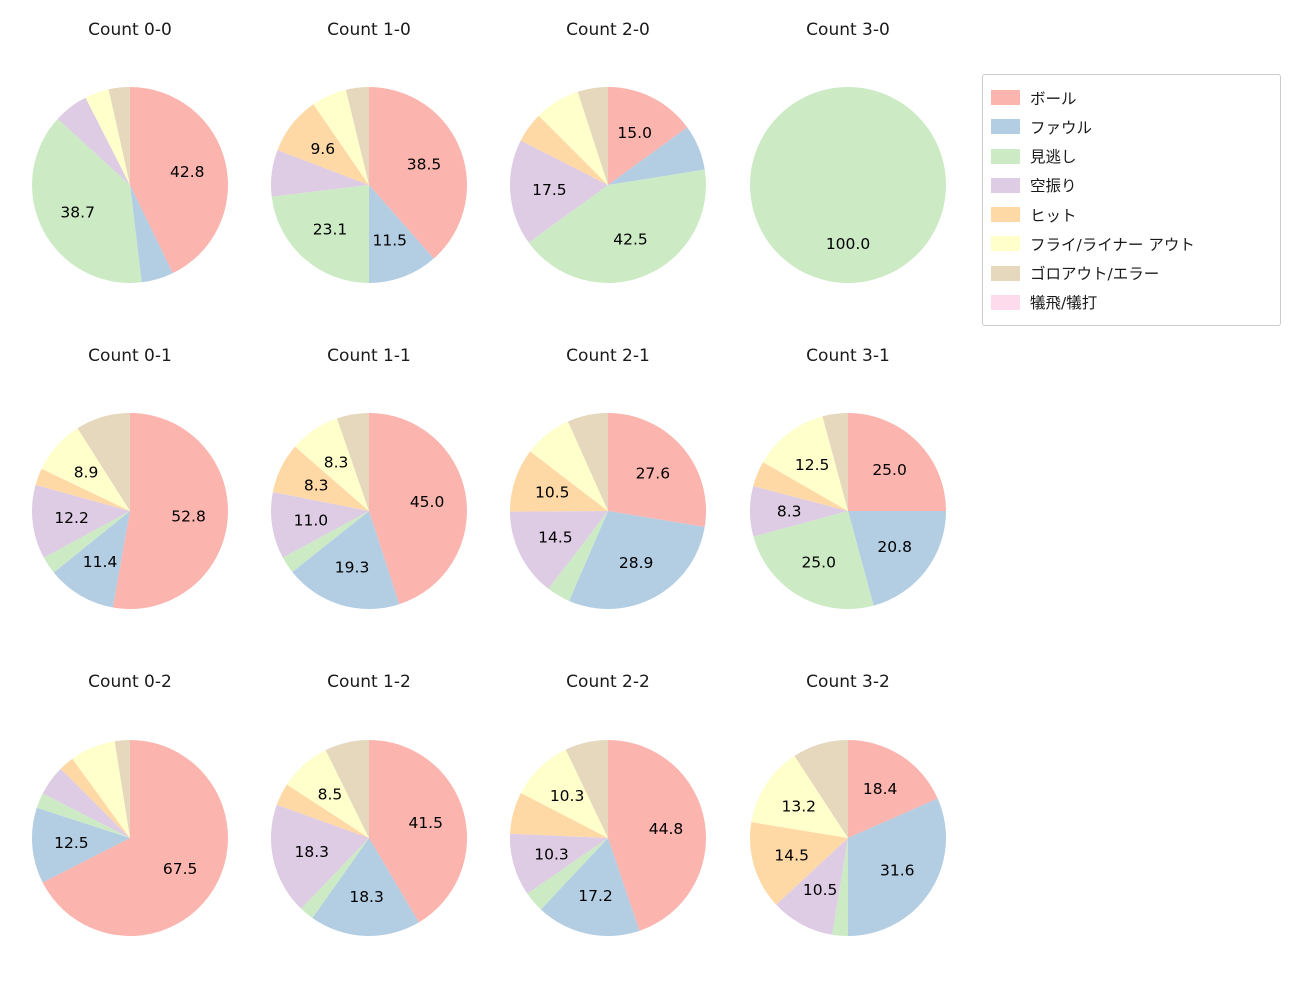 The width and height of the screenshot is (1300, 1000). I want to click on legend-item: フライ/ライナー アウト, so click(1130, 243).